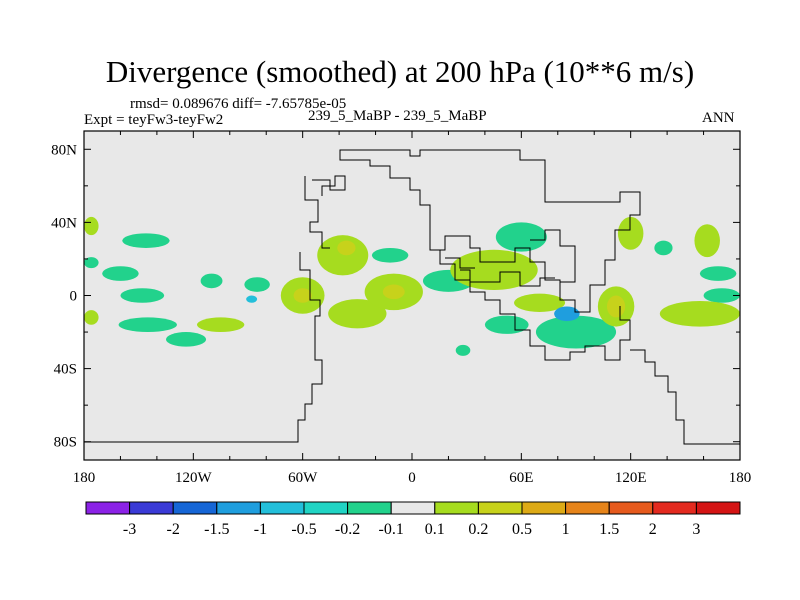 The width and height of the screenshot is (800, 600). What do you see at coordinates (303, 478) in the screenshot?
I see `x-tick-label: 60W` at bounding box center [303, 478].